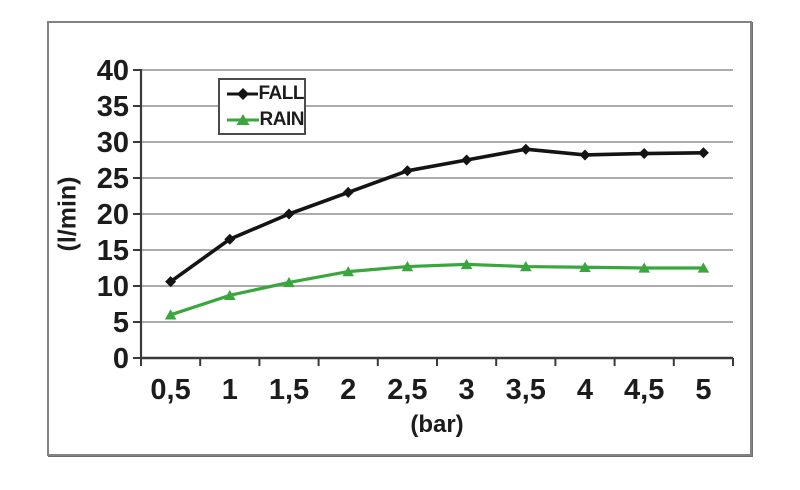 Image resolution: width=800 pixels, height=490 pixels. Describe the element at coordinates (281, 93) in the screenshot. I see `legend-label-fall: FALL` at that location.